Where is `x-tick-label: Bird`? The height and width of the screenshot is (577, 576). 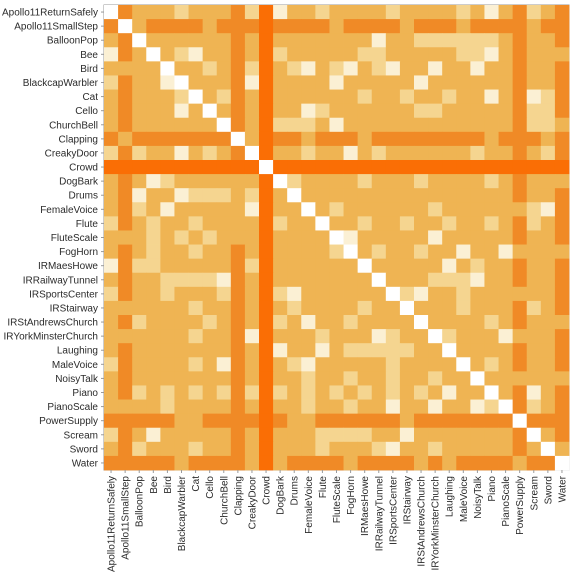 x-tick-label: Bird is located at coordinates (168, 485).